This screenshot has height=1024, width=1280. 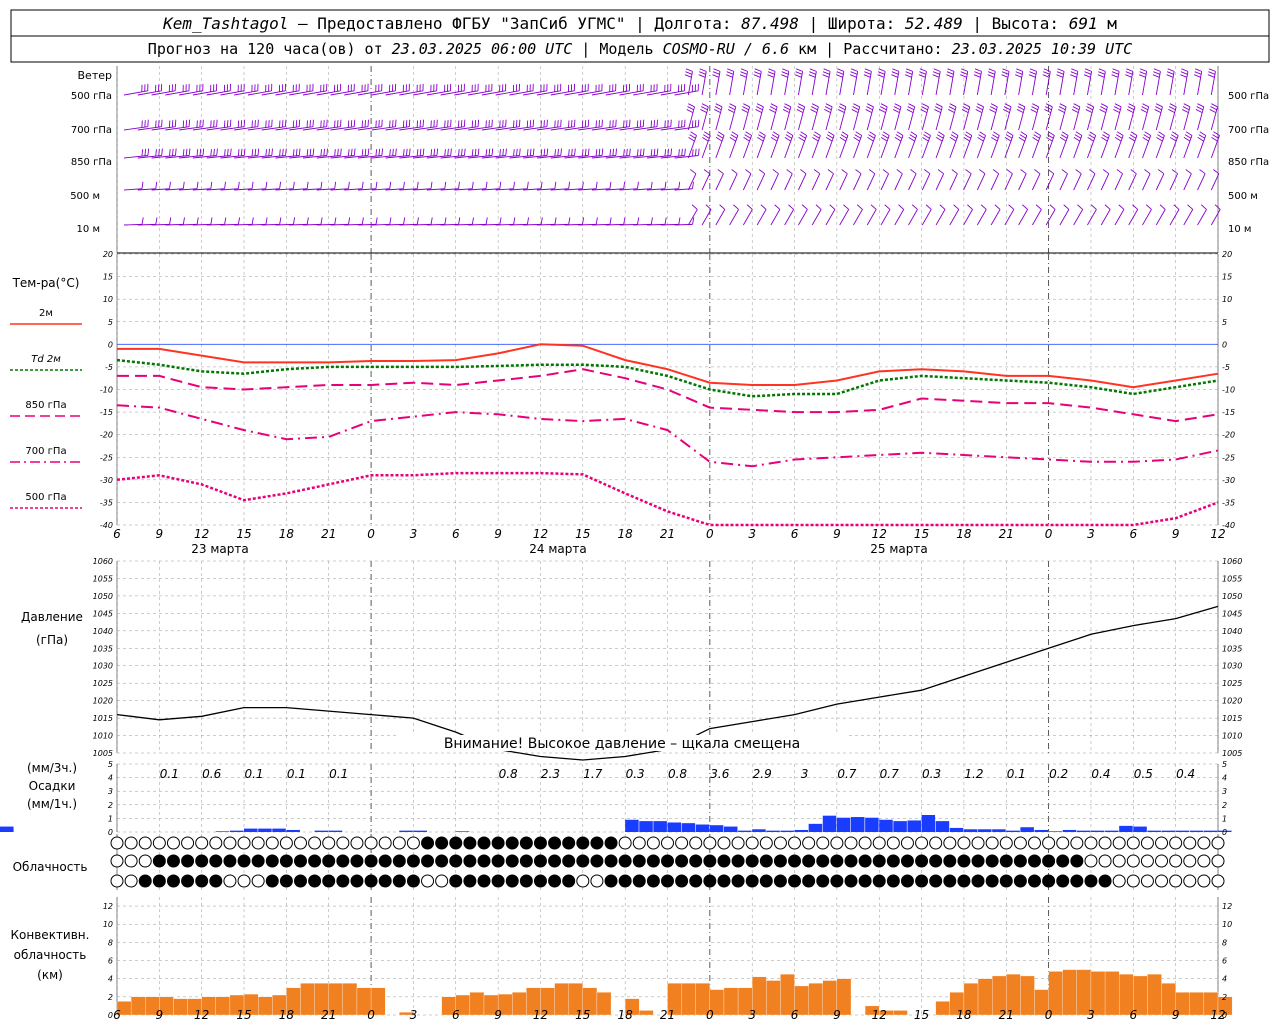 What do you see at coordinates (50, 955) in the screenshot?
I see `conv-title-2: облачность` at bounding box center [50, 955].